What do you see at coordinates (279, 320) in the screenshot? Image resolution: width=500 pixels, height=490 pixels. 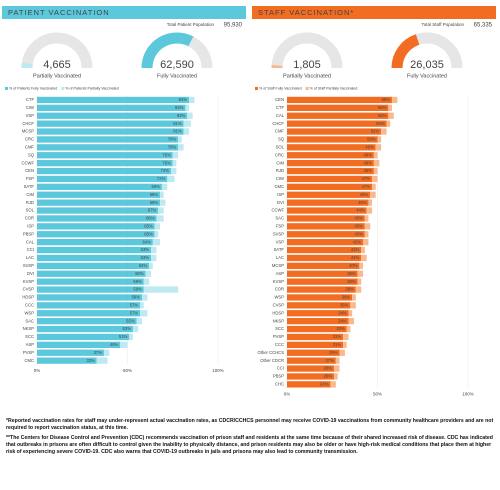 I see `category-label: NKSP` at bounding box center [279, 320].